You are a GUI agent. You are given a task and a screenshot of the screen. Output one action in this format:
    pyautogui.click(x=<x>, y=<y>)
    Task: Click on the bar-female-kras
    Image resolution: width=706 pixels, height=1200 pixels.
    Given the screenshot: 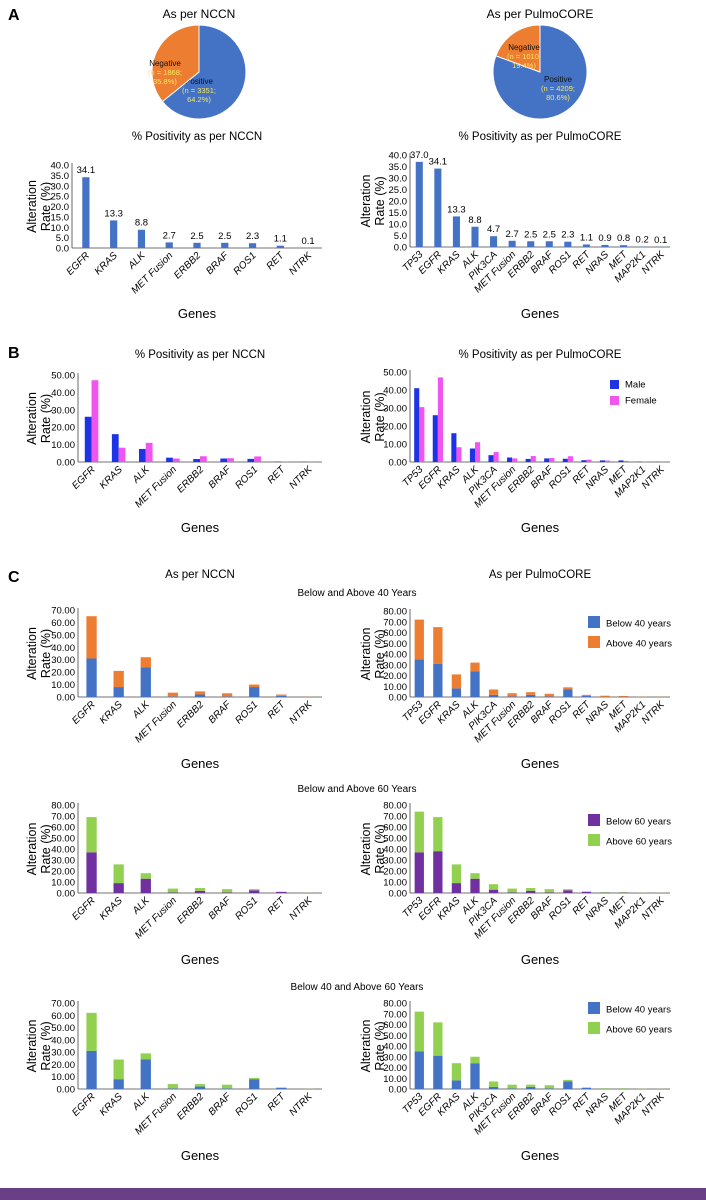 What is the action you would take?
    pyautogui.click(x=459, y=454)
    